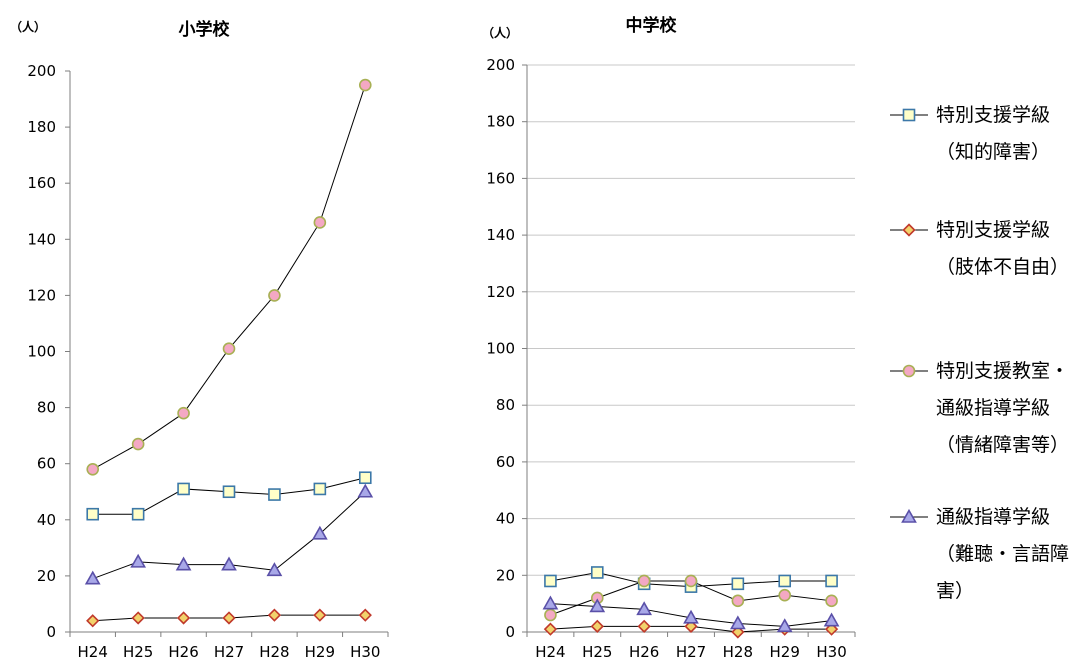 The height and width of the screenshot is (664, 1092). What do you see at coordinates (205, 29) in the screenshot?
I see `chart-title: 小学校` at bounding box center [205, 29].